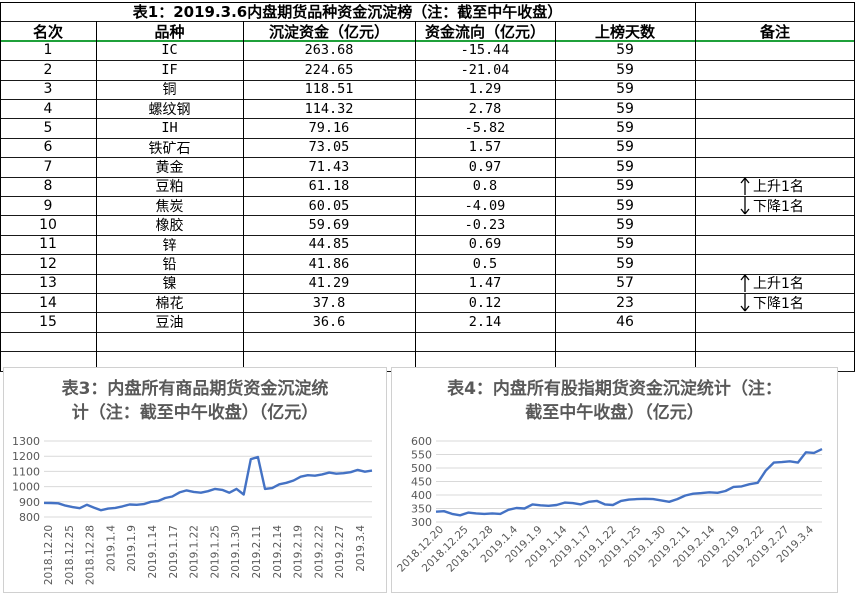 The height and width of the screenshot is (595, 855). Describe the element at coordinates (421, 482) in the screenshot. I see `y-tick-label: 450` at that location.